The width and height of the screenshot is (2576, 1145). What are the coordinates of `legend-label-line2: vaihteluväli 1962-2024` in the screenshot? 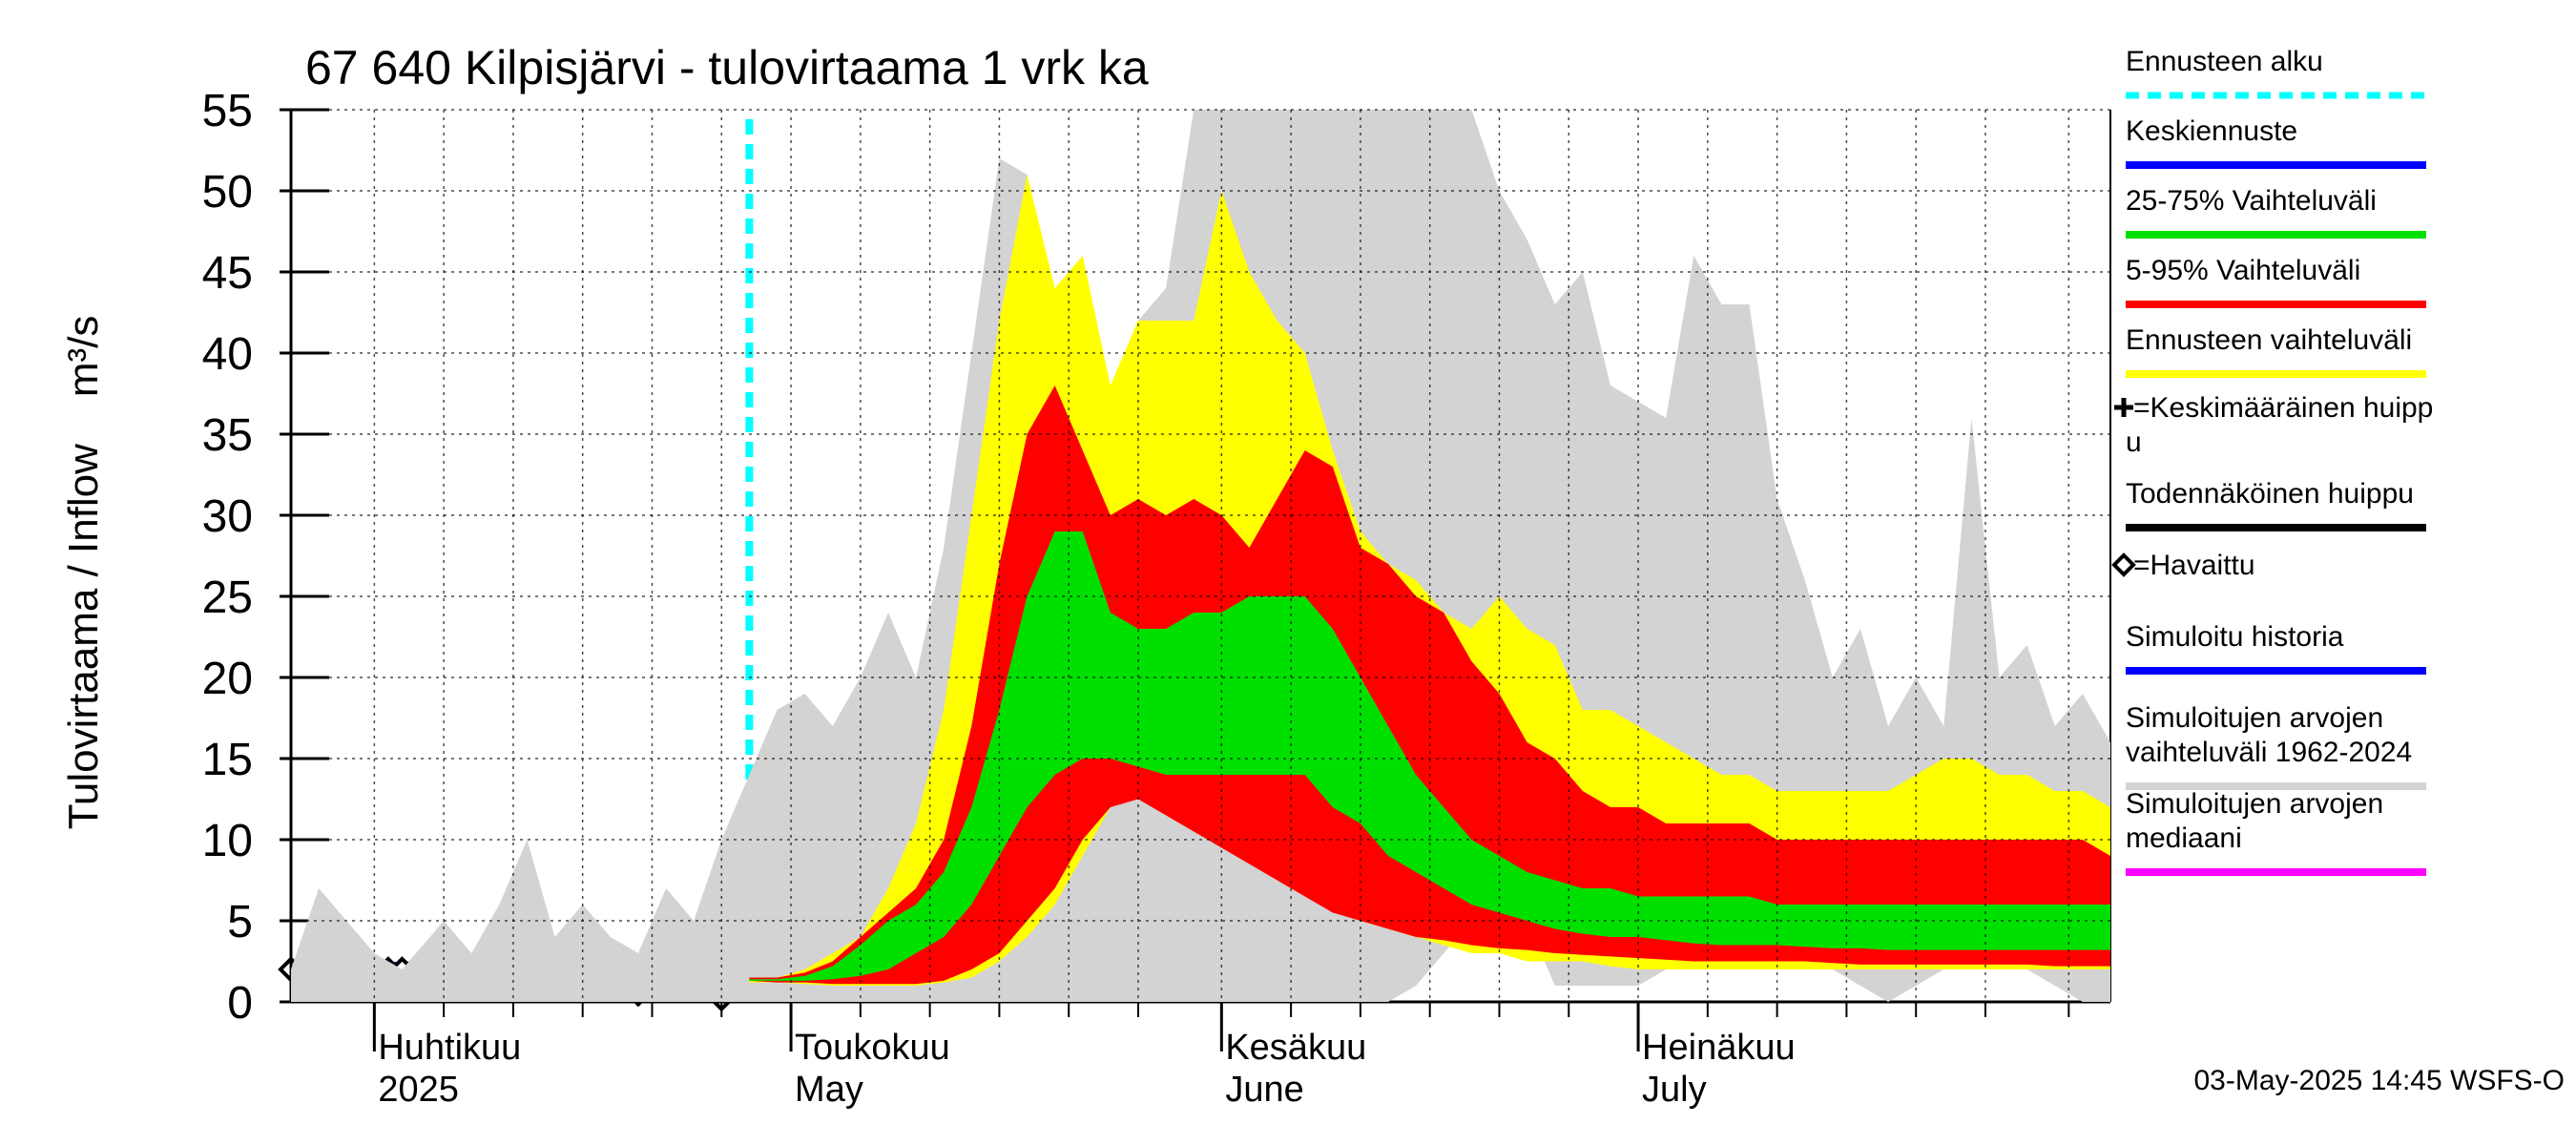 It's located at (2269, 752).